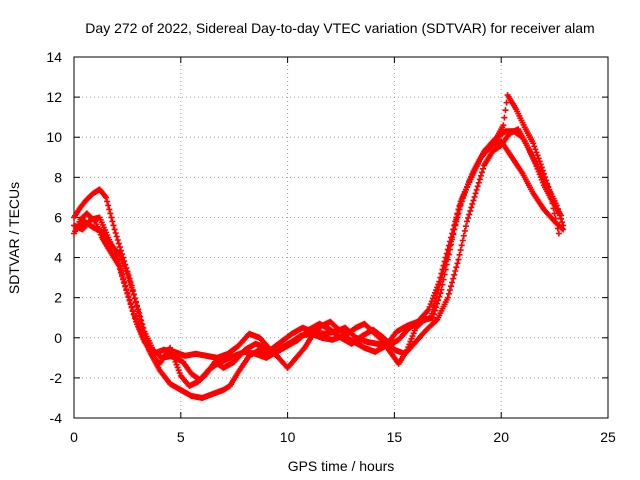  Describe the element at coordinates (58, 217) in the screenshot. I see `y-tick-label: 6` at that location.